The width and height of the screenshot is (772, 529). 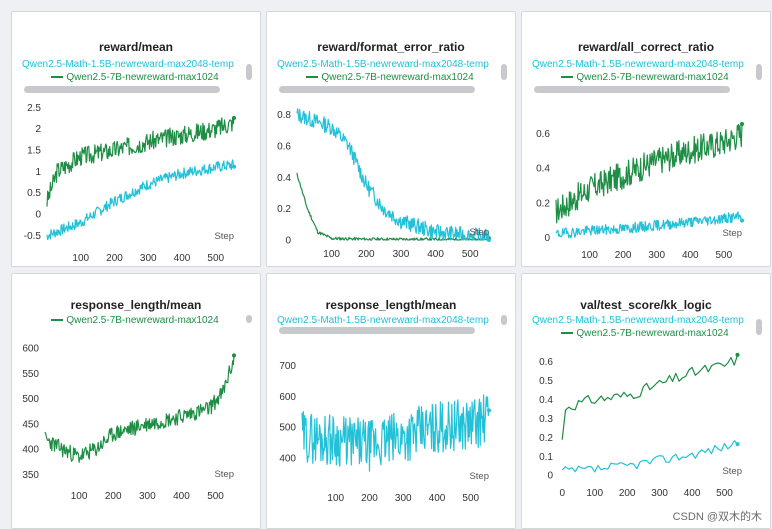 What do you see at coordinates (546, 457) in the screenshot?
I see `y-tick-label: 0.1` at bounding box center [546, 457].